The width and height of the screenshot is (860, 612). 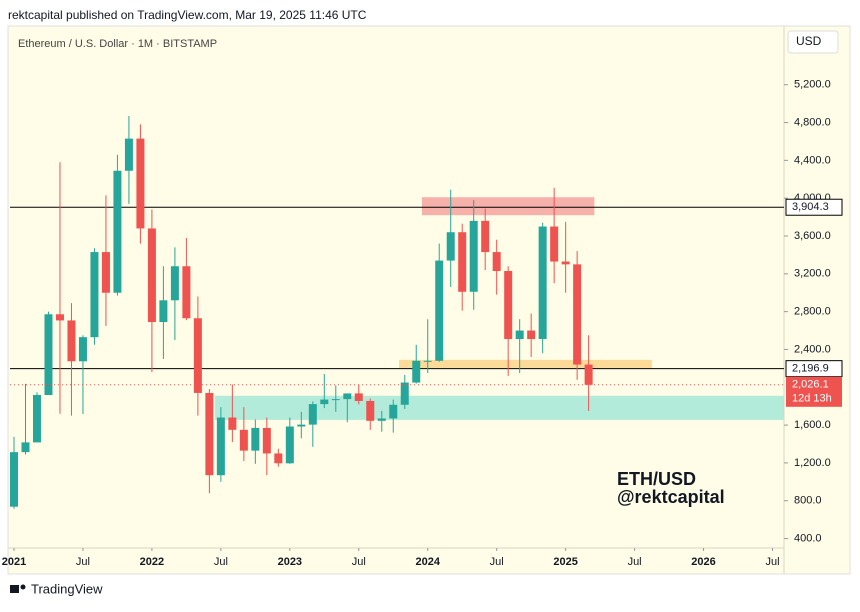 I want to click on x-tick-label: 2024, so click(x=427, y=562).